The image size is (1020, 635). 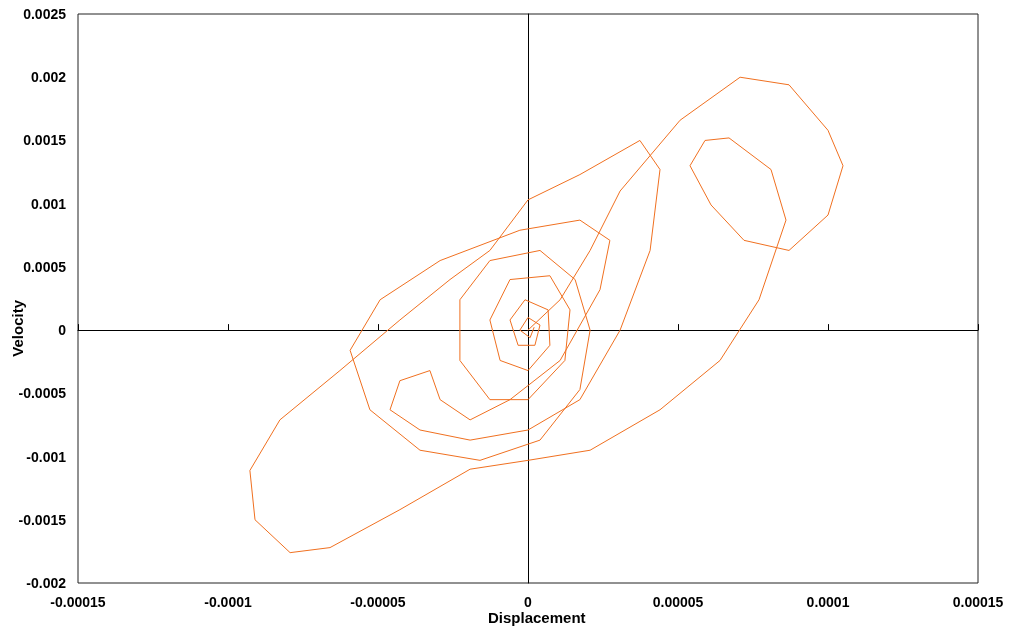 What do you see at coordinates (48, 77) in the screenshot?
I see `y-tick-label: 0.002` at bounding box center [48, 77].